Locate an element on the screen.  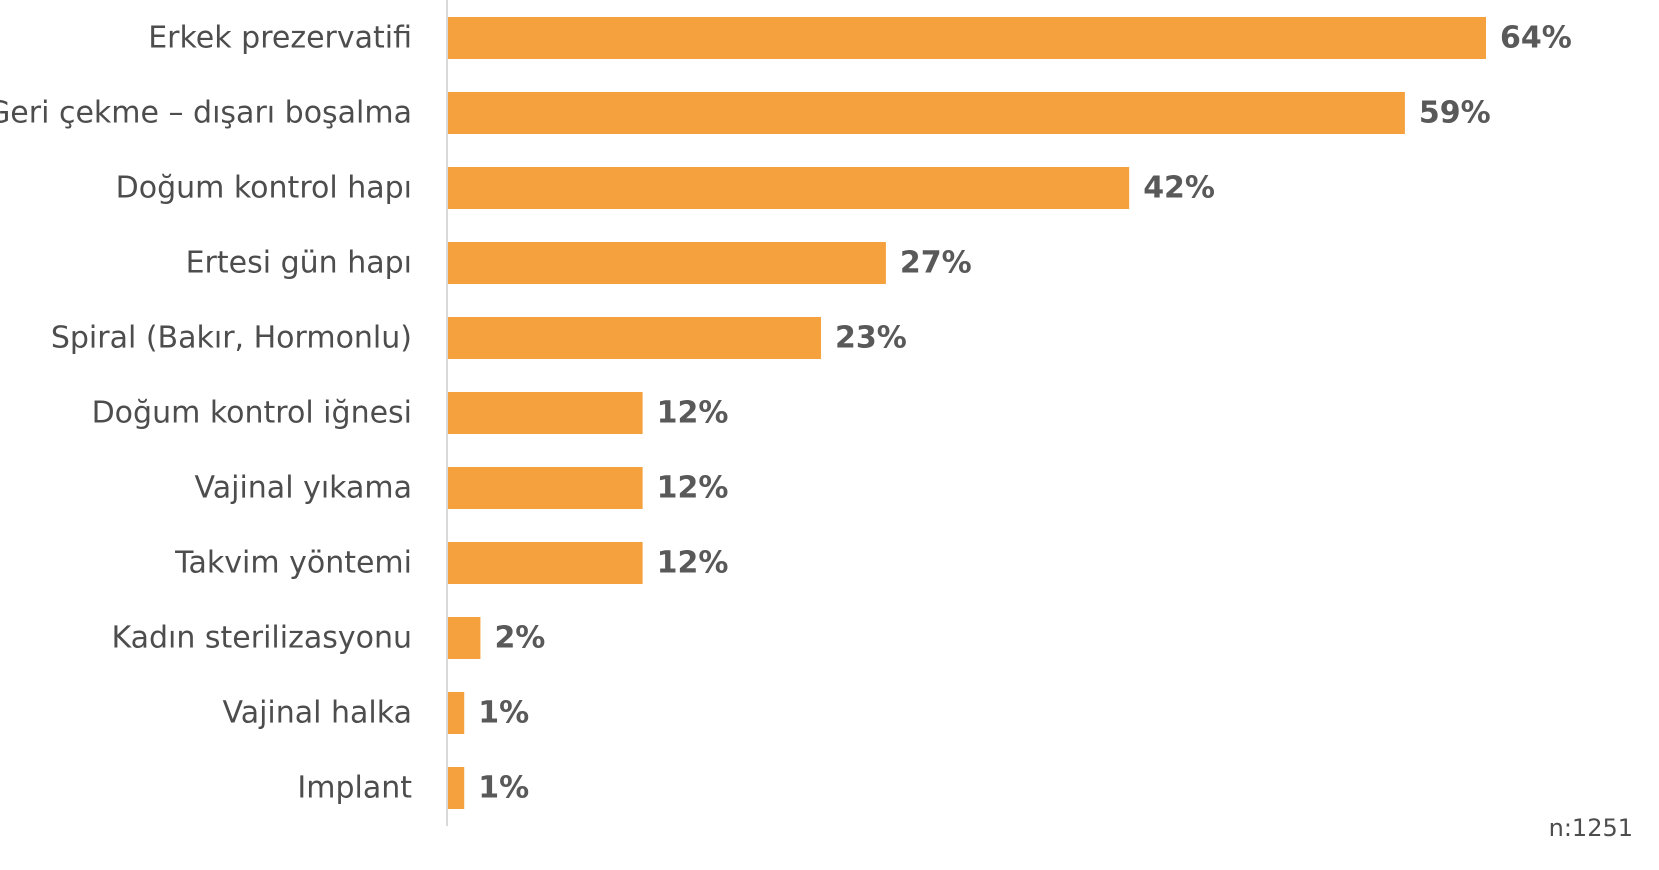
category-label: Erkek prezervatifi is located at coordinates (280, 38).